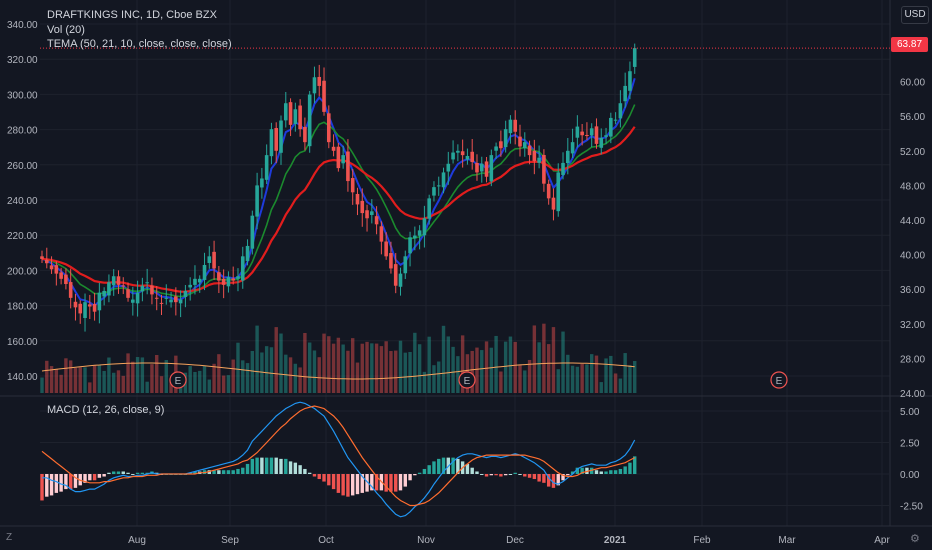 The width and height of the screenshot is (932, 550). What do you see at coordinates (338, 371) in the screenshot?
I see `volume-ma-line` at bounding box center [338, 371].